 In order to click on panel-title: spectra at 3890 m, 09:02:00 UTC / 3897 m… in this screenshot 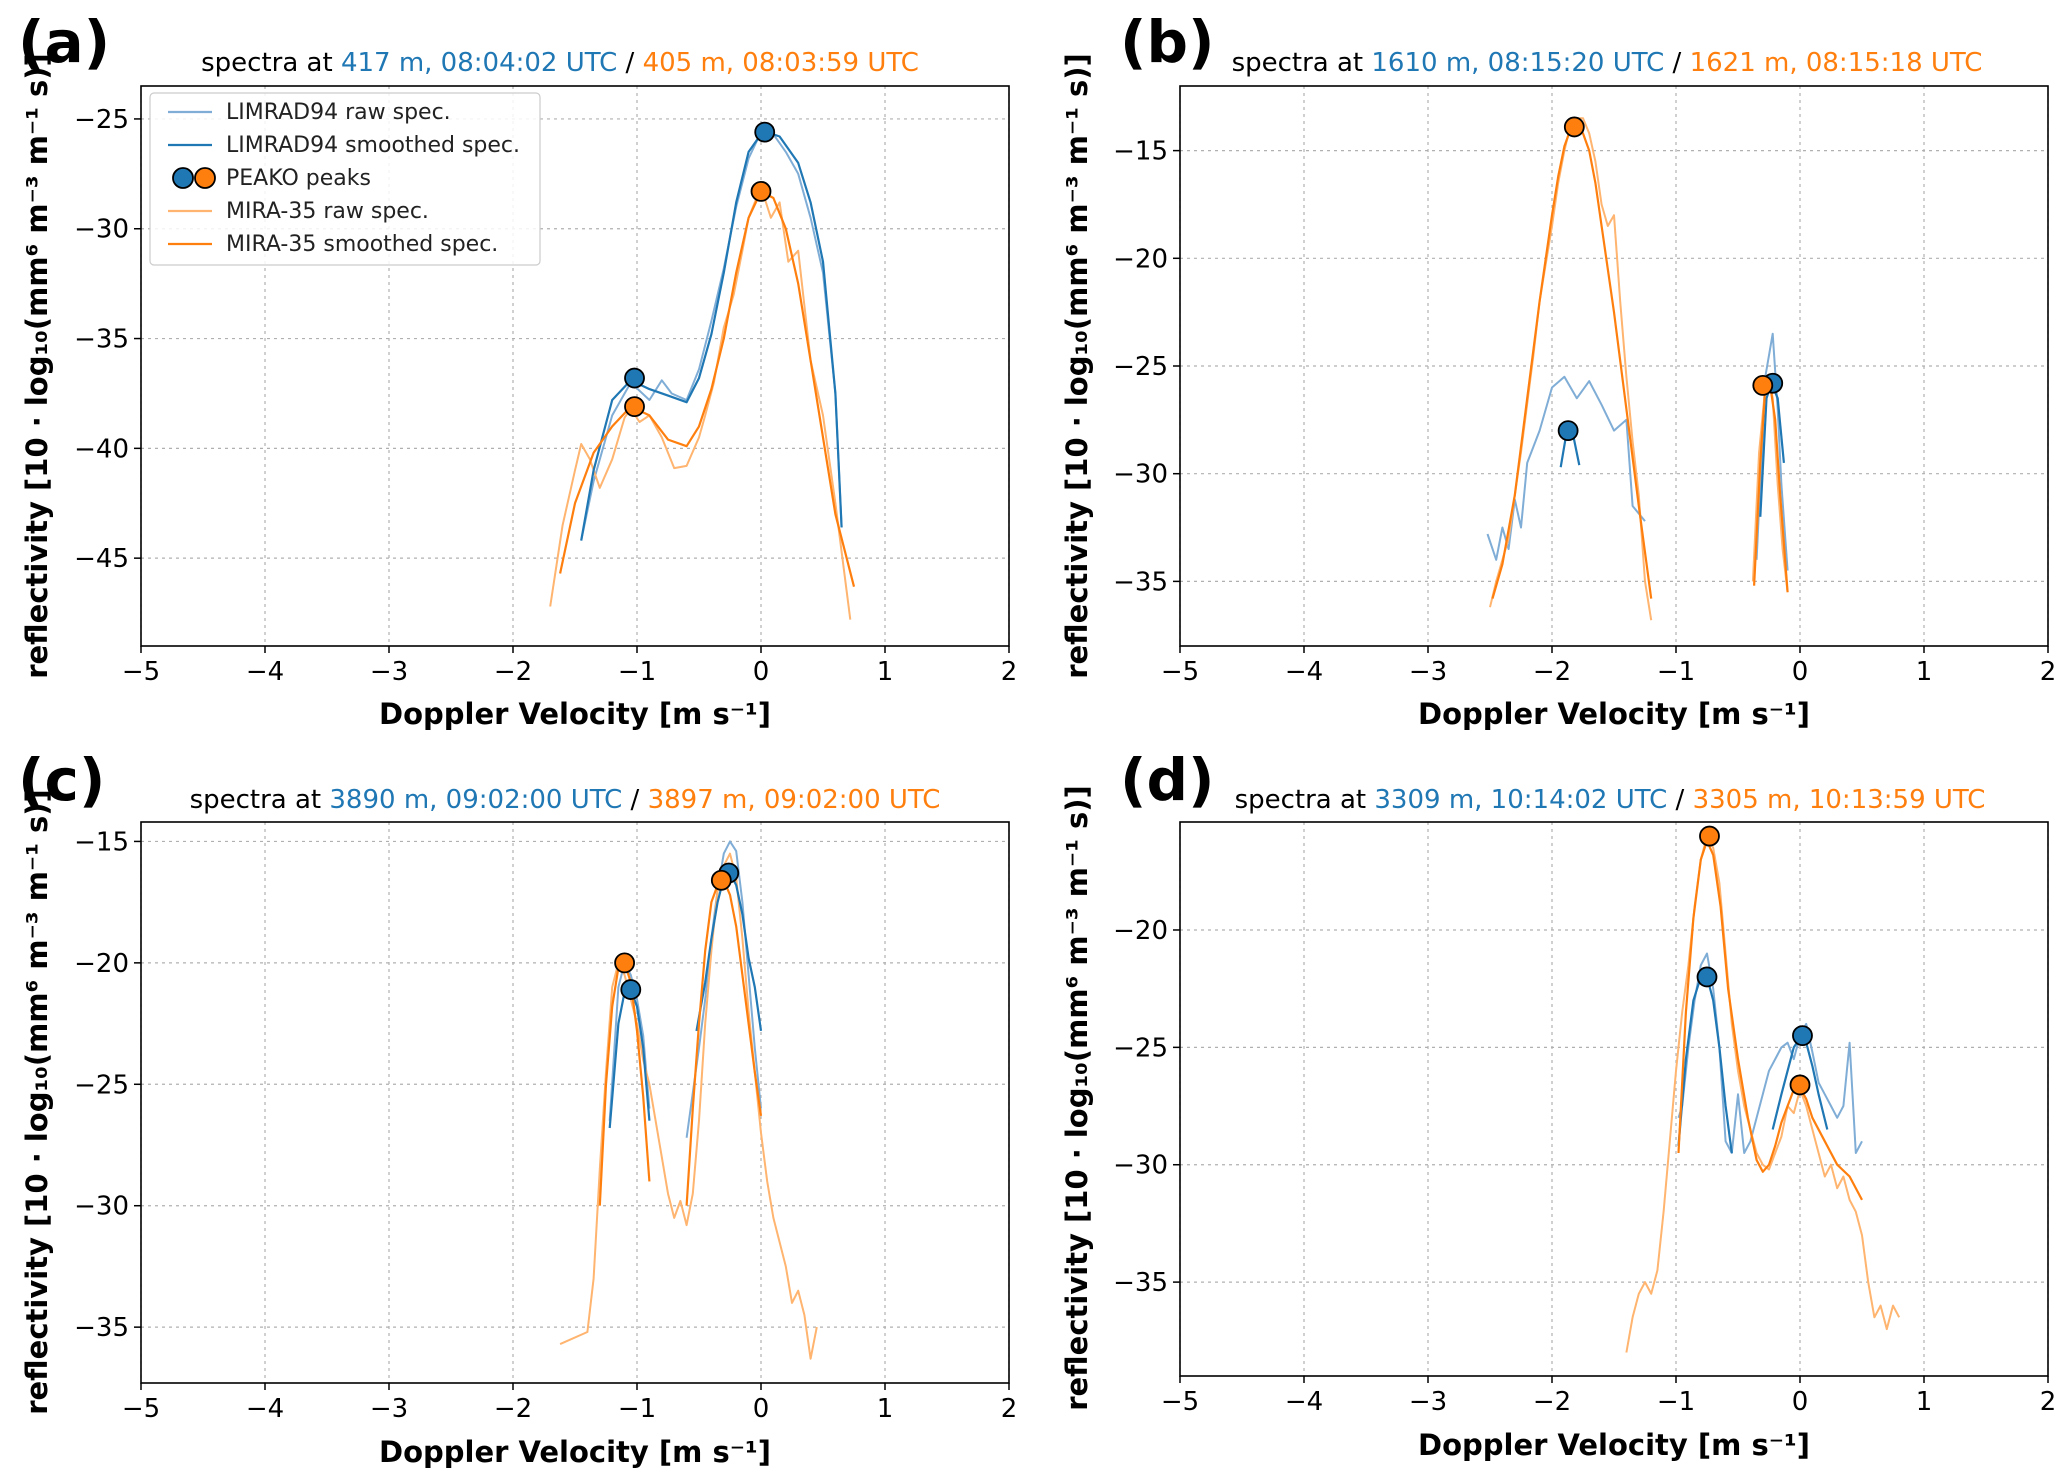, I will do `click(565, 800)`.